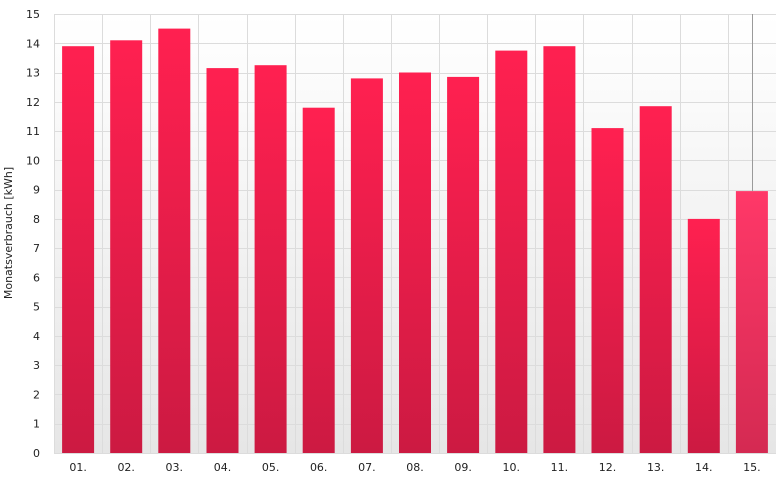 The height and width of the screenshot is (484, 776). Describe the element at coordinates (126, 467) in the screenshot. I see `x-tick-label: 02.` at that location.